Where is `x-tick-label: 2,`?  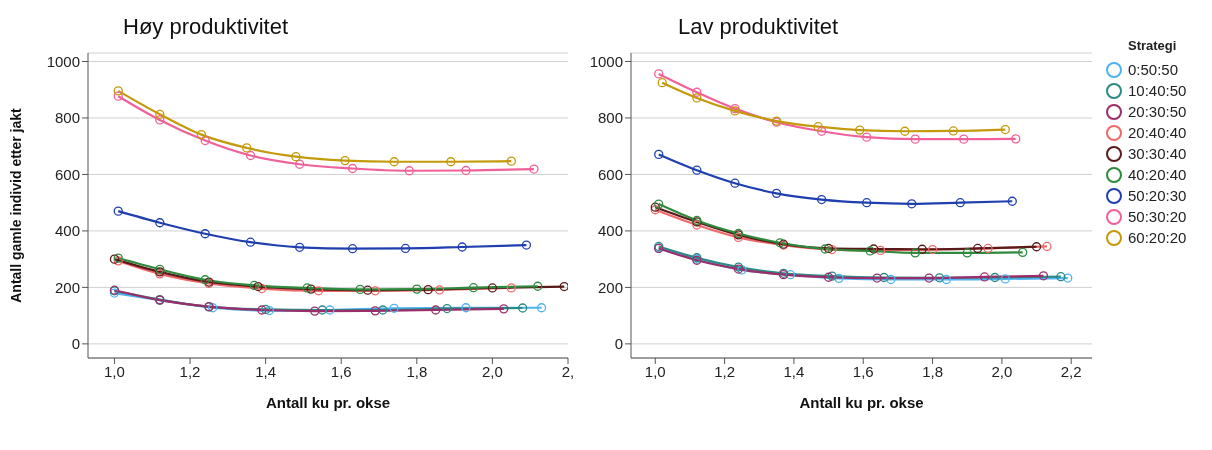
x-tick-label: 2, is located at coordinates (568, 371).